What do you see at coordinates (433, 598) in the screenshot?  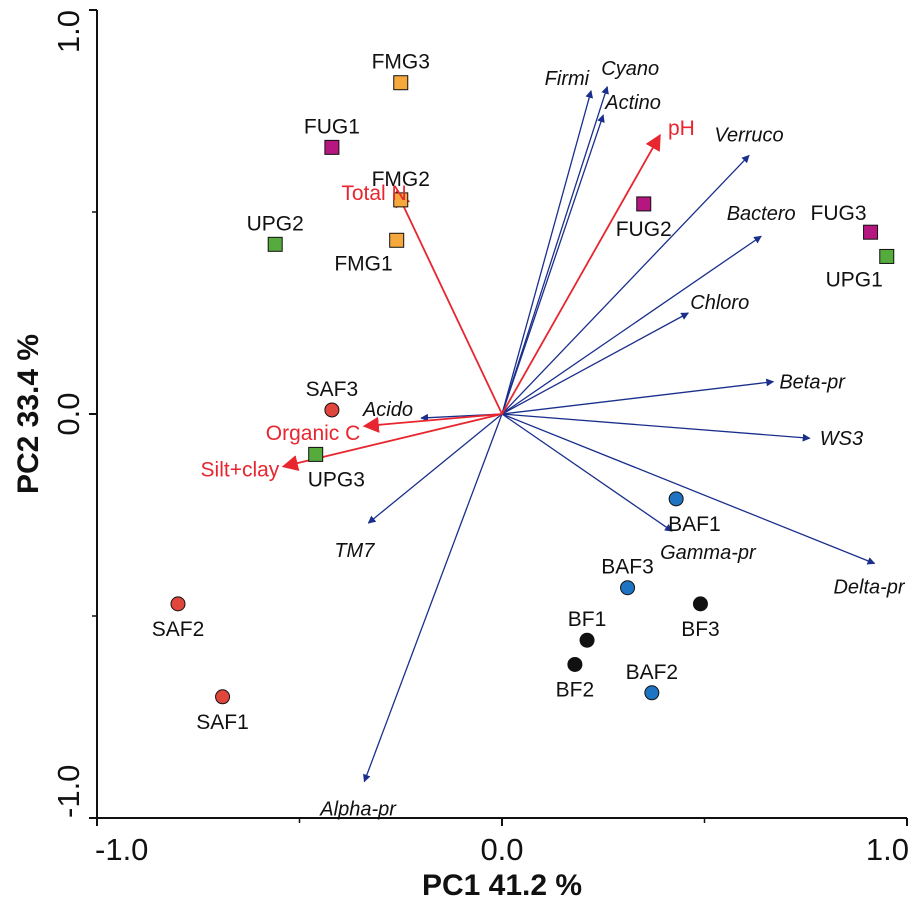 I see `species-vector-alpha-pr` at bounding box center [433, 598].